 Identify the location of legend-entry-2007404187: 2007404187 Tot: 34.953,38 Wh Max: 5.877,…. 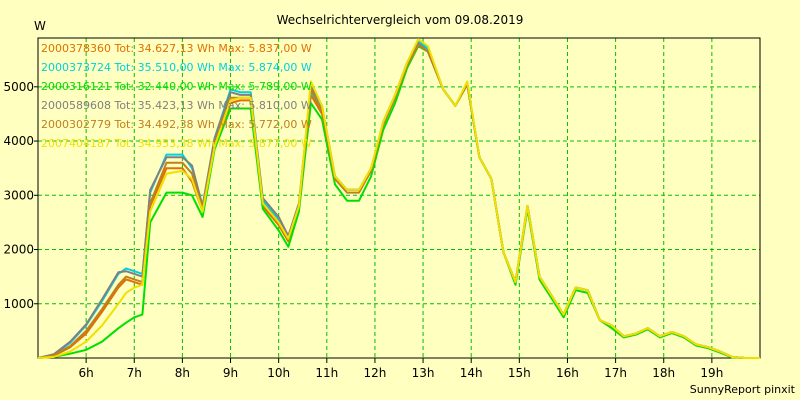
(176, 143).